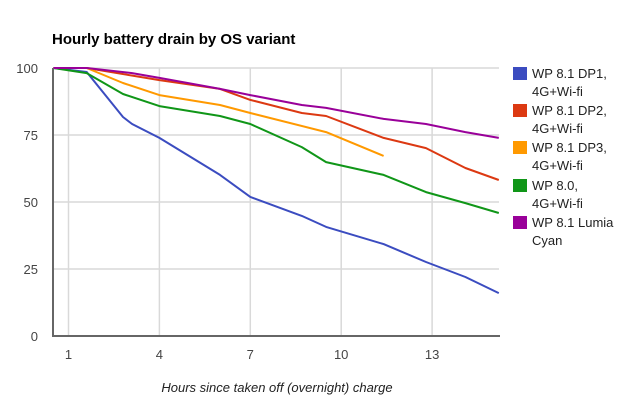 The width and height of the screenshot is (620, 409). Describe the element at coordinates (573, 222) in the screenshot. I see `legend-label: WP 8.1 Lumia` at that location.